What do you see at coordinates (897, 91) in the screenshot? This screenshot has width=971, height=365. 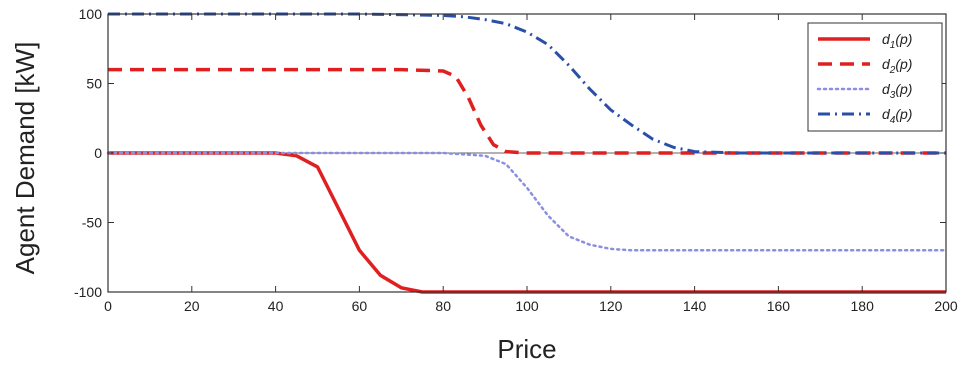 I see `legend-label-3: d3(p)` at bounding box center [897, 91].